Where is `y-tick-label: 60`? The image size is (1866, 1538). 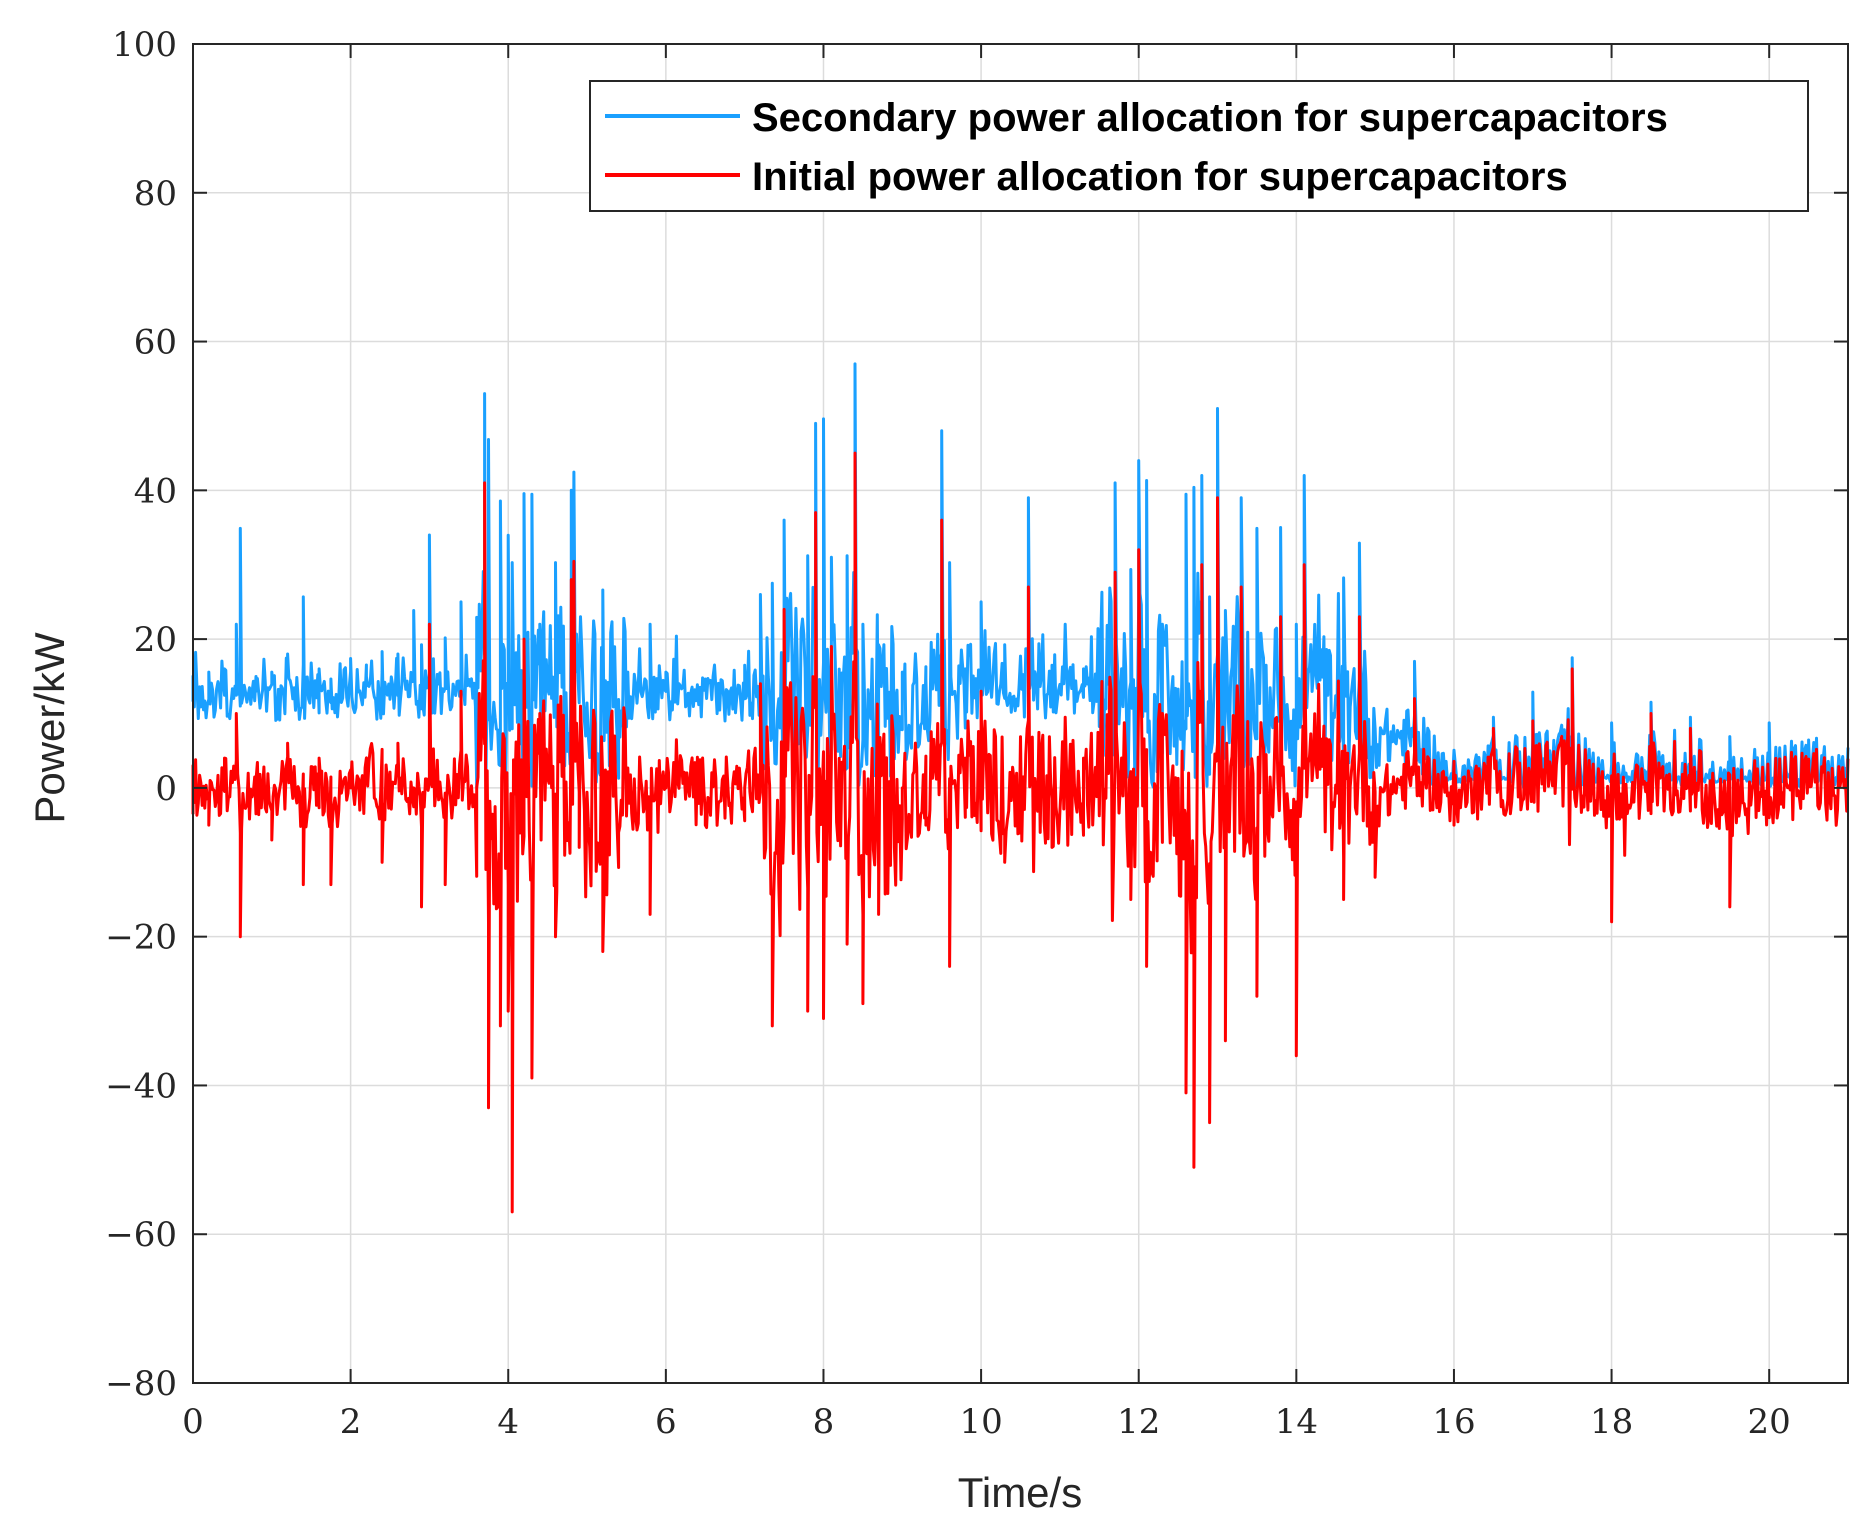 y-tick-label: 60 is located at coordinates (155, 343).